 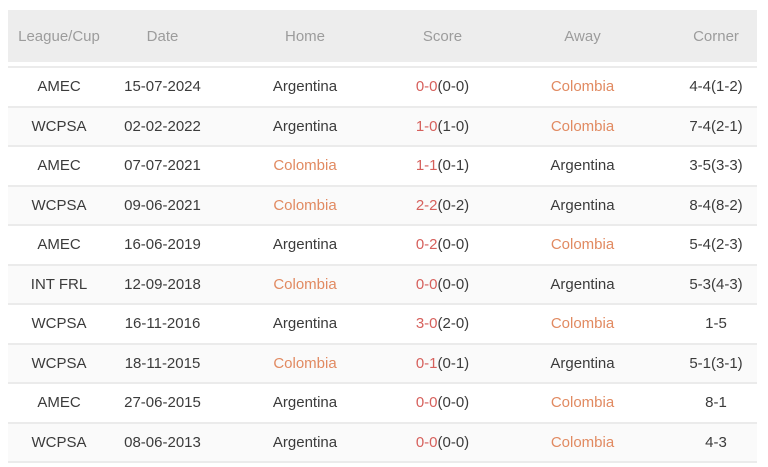 I want to click on score-cell: 0-1(0-1), so click(x=442, y=363).